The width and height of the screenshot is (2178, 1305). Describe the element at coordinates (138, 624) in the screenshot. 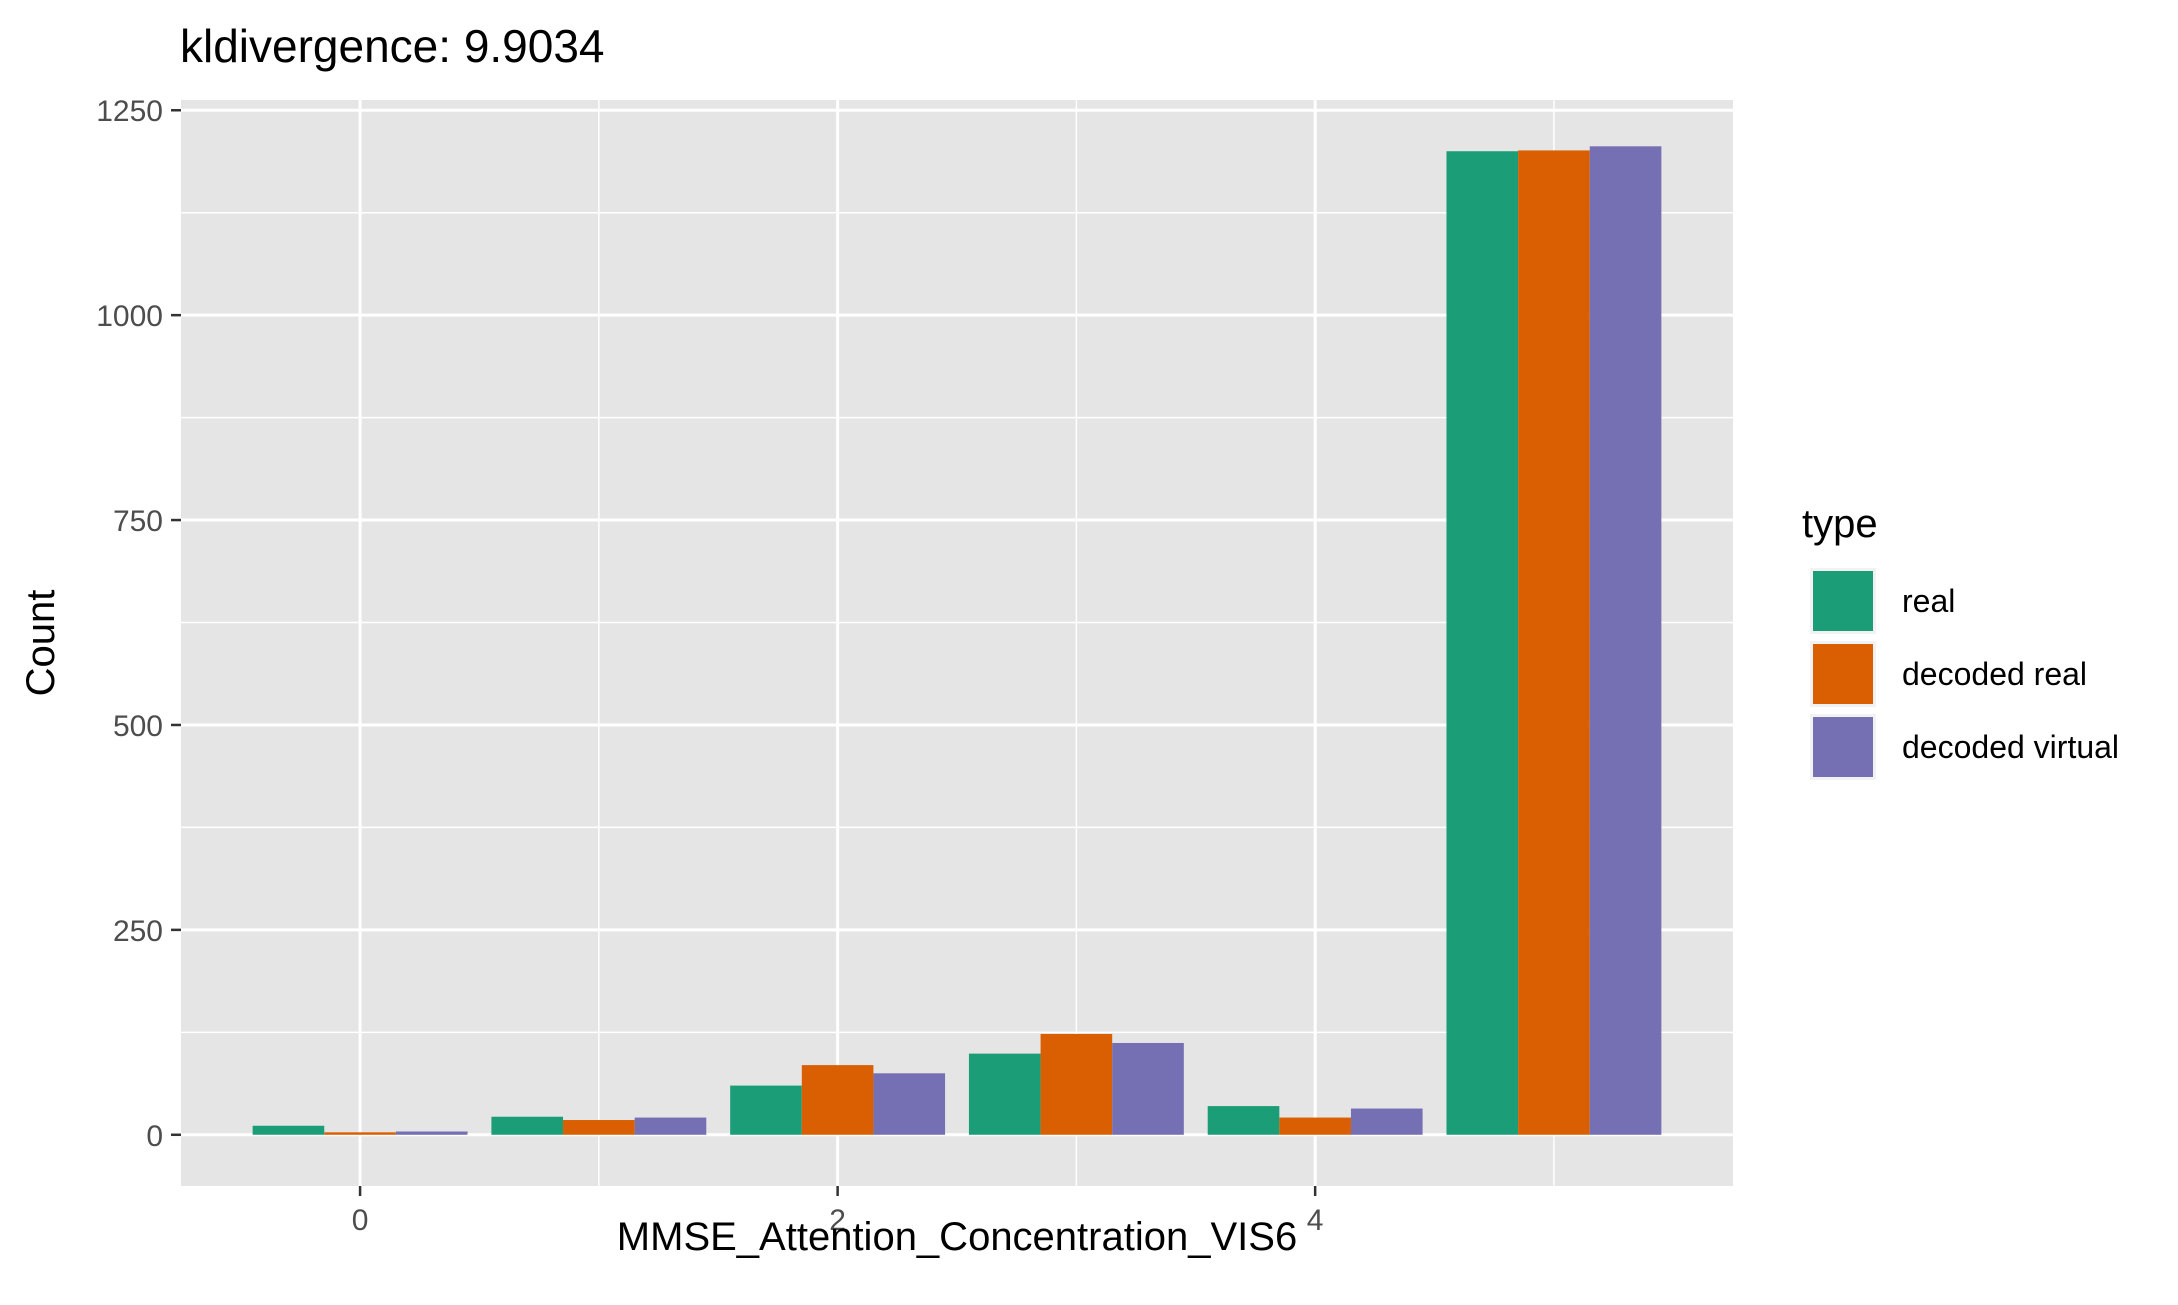

I see `y-axis: 0 250 500 750 1000 1250` at that location.